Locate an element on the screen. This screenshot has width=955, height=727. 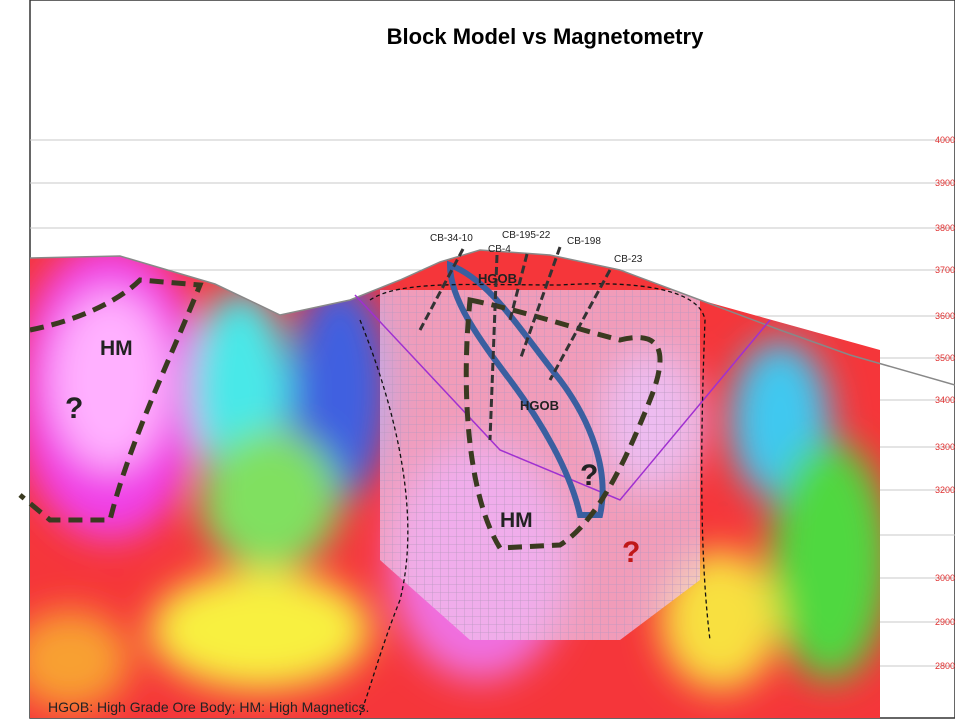
elevation-label: 2800 is located at coordinates (945, 666).